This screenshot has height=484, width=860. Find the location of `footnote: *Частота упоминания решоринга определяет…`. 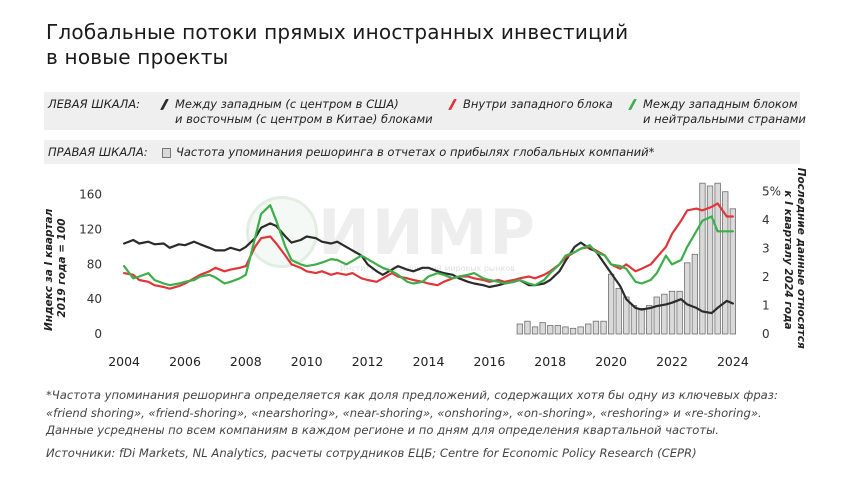

footnote: *Частота упоминания решоринга определяет… is located at coordinates (441, 413).